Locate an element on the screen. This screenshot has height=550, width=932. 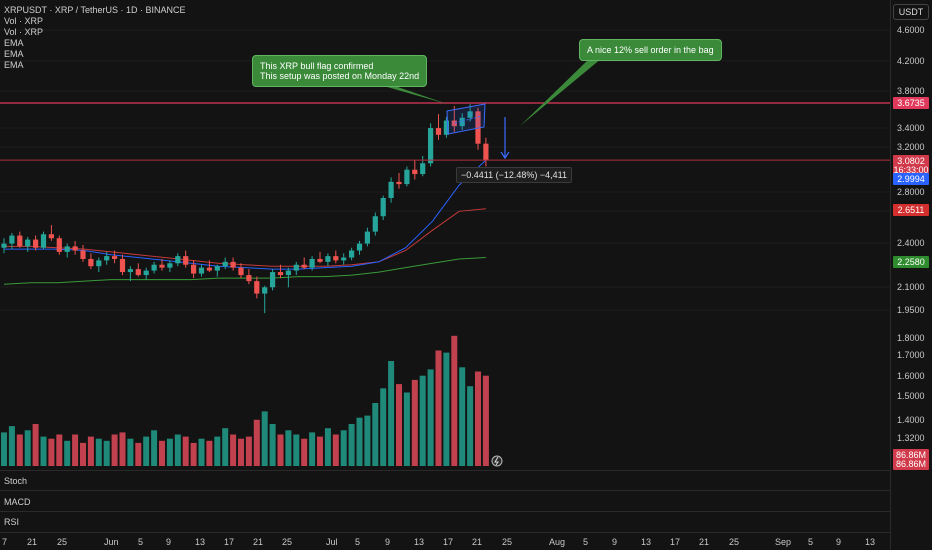
bull-flag-midline is located at coordinates (468, 119).